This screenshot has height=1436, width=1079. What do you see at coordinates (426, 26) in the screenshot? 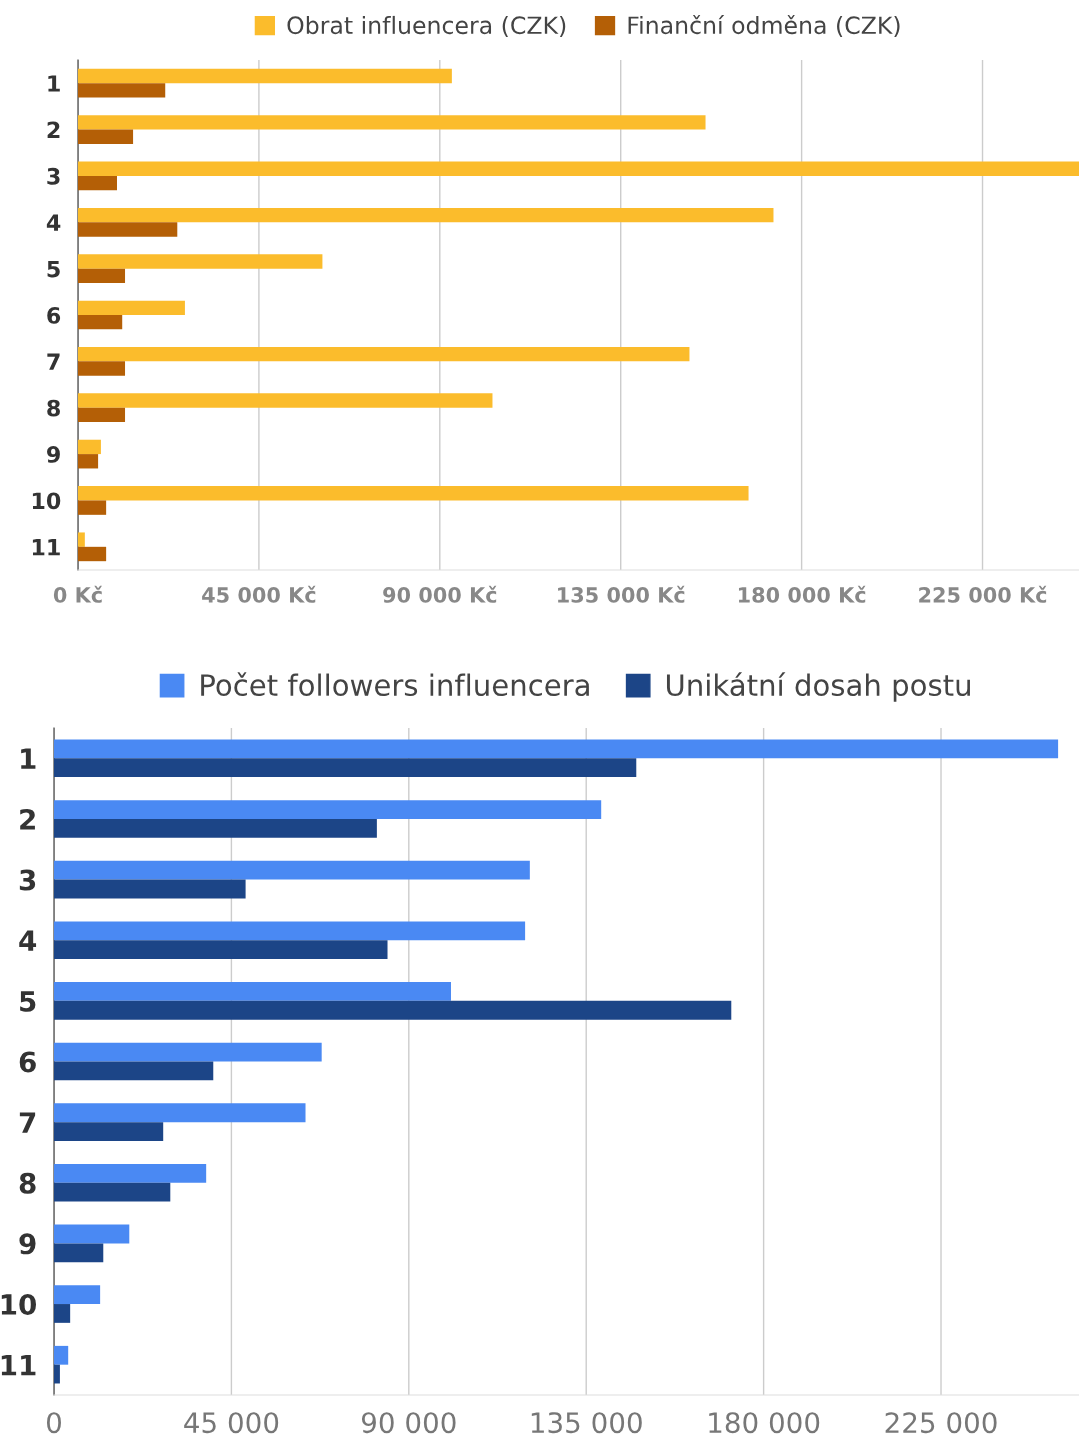
I see `legend-label: Obrat influencera (CZK)` at bounding box center [426, 26].